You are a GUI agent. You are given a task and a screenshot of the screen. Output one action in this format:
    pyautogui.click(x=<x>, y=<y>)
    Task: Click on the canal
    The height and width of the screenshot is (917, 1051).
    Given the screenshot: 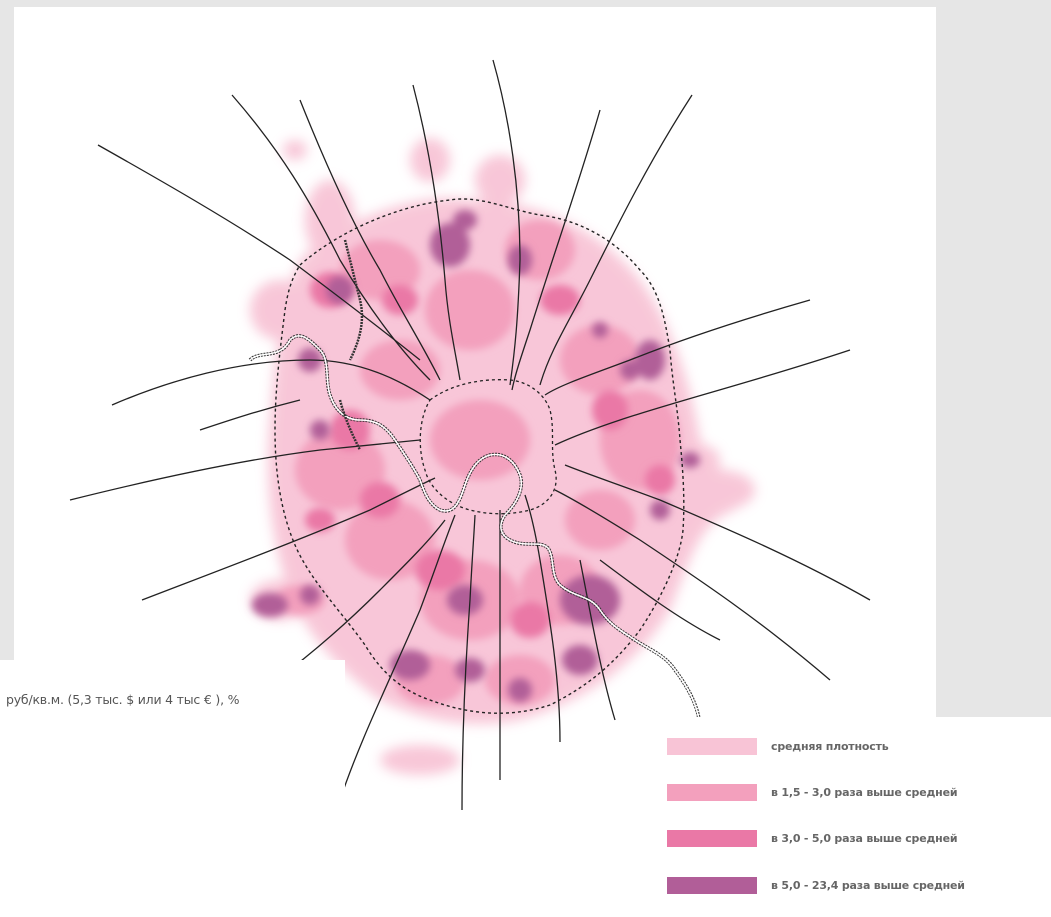 What is the action you would take?
    pyautogui.click(x=351, y=345)
    